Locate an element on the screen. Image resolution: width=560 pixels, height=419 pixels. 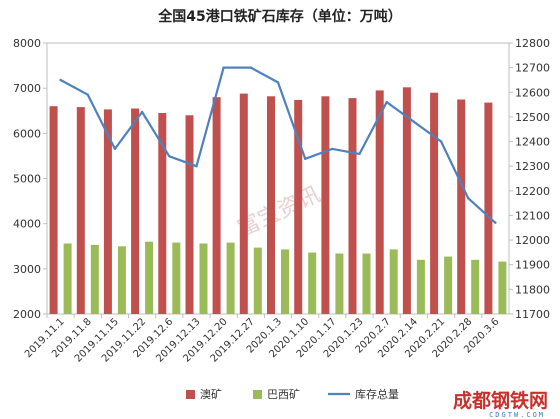
line-point-2019.11.1 is located at coordinates (60, 80).